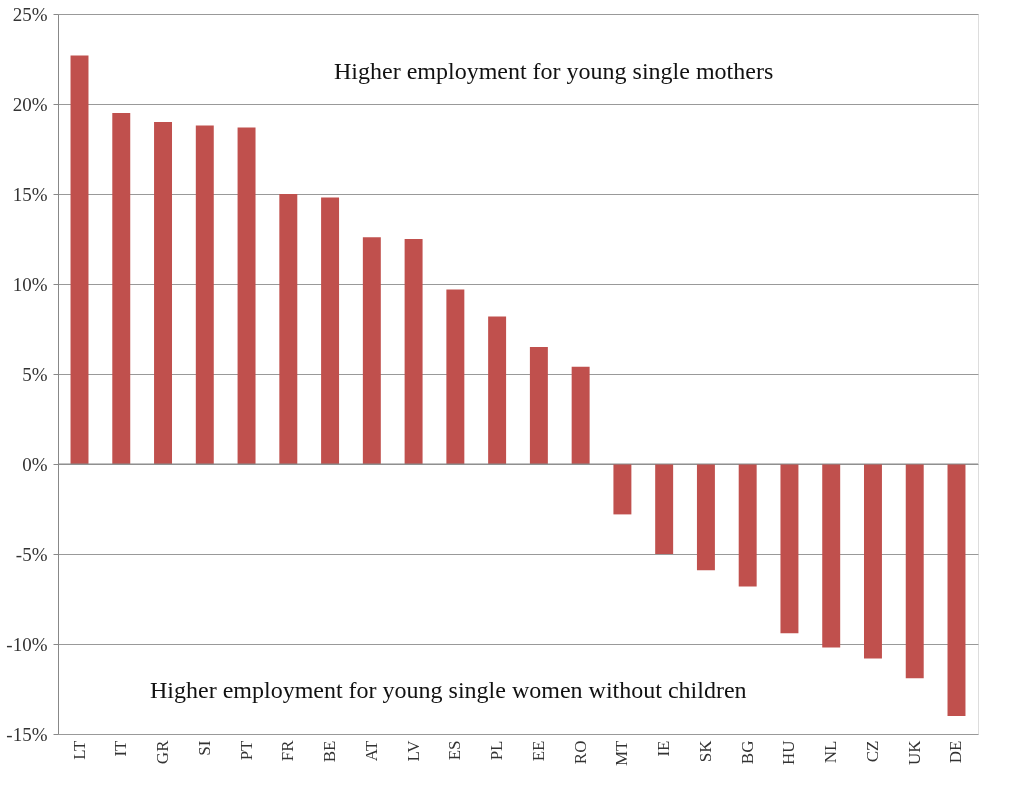 This screenshot has height=803, width=1034. Describe the element at coordinates (30, 194) in the screenshot. I see `y-tick-label: 15%` at that location.